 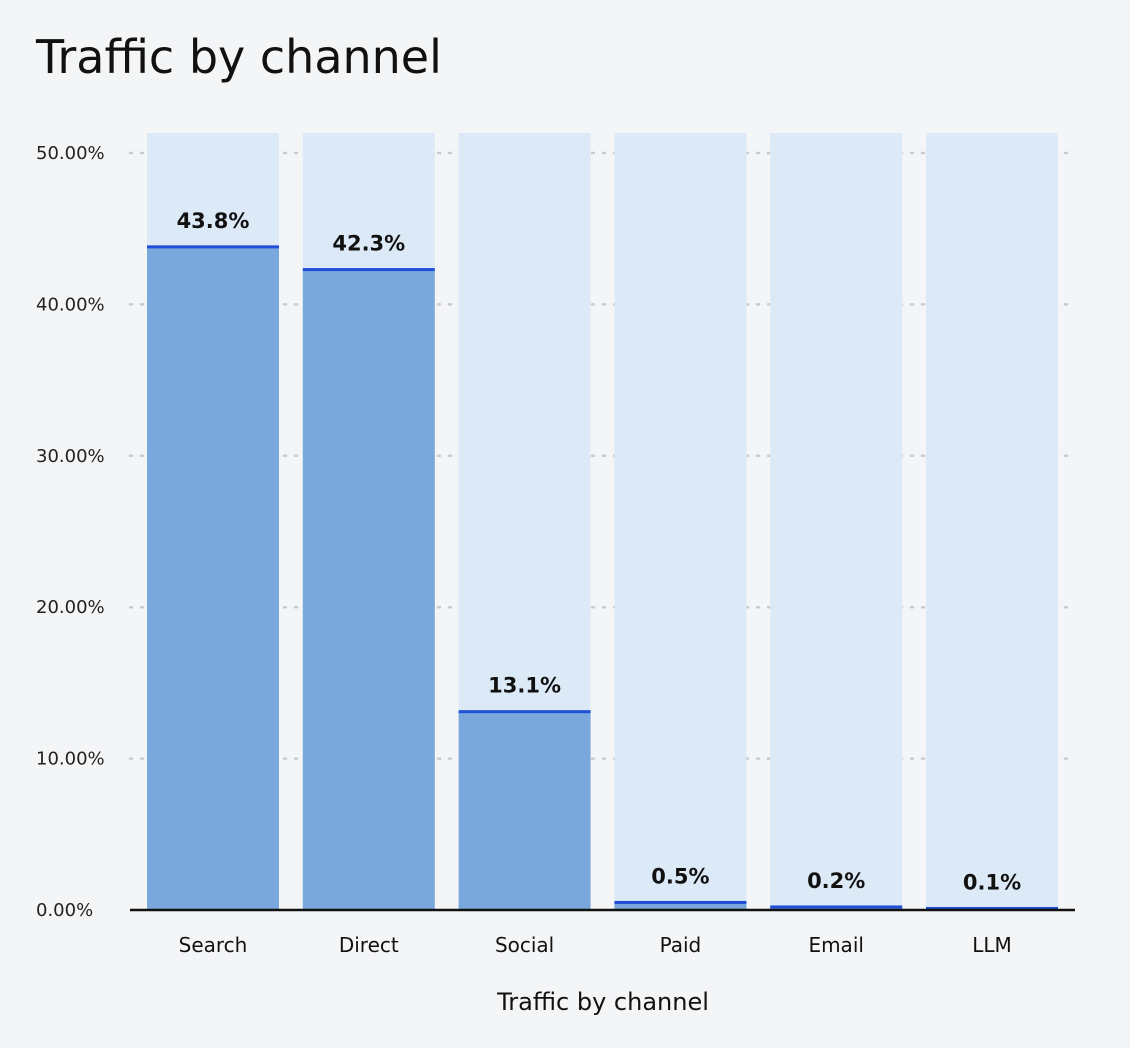 What do you see at coordinates (992, 945) in the screenshot?
I see `x-tick-label: LLM` at bounding box center [992, 945].